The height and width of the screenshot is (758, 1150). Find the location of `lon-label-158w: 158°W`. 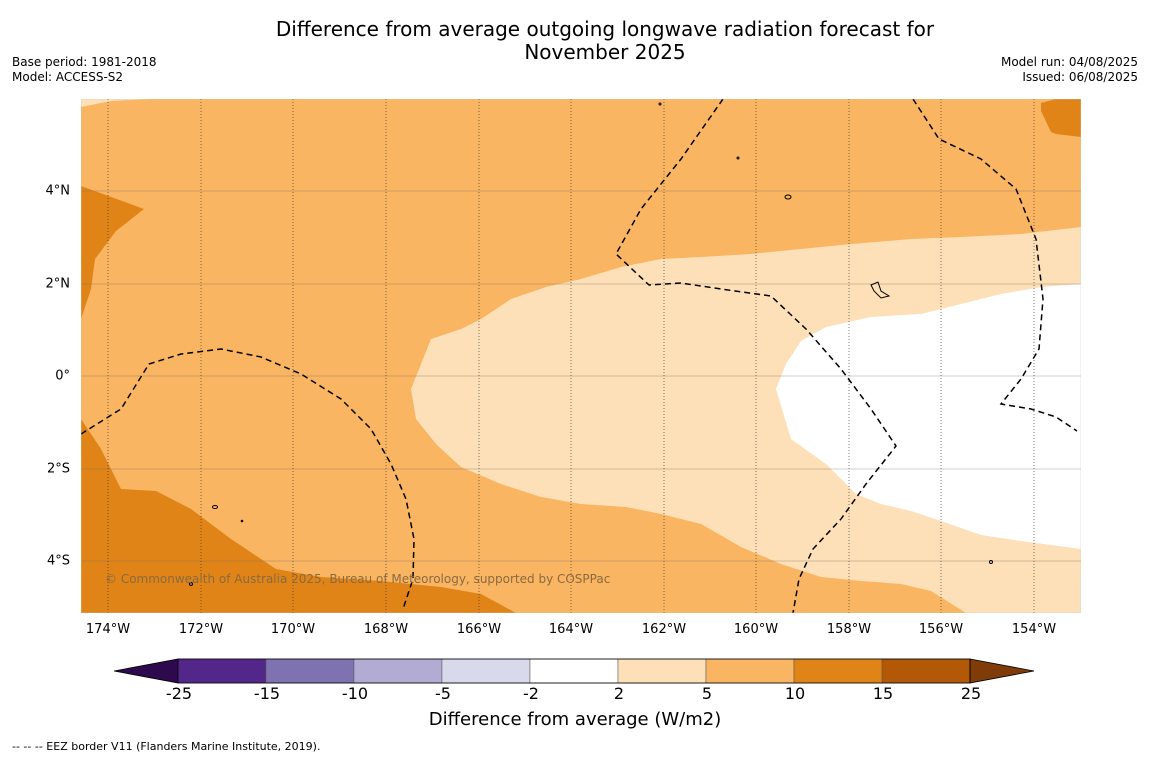

lon-label-158w: 158°W is located at coordinates (849, 629).